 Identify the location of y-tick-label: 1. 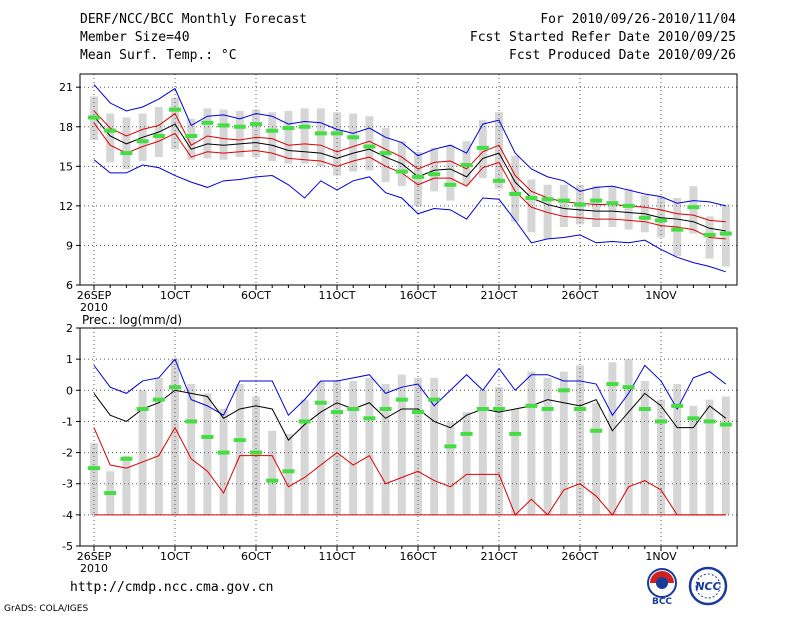
(69, 359).